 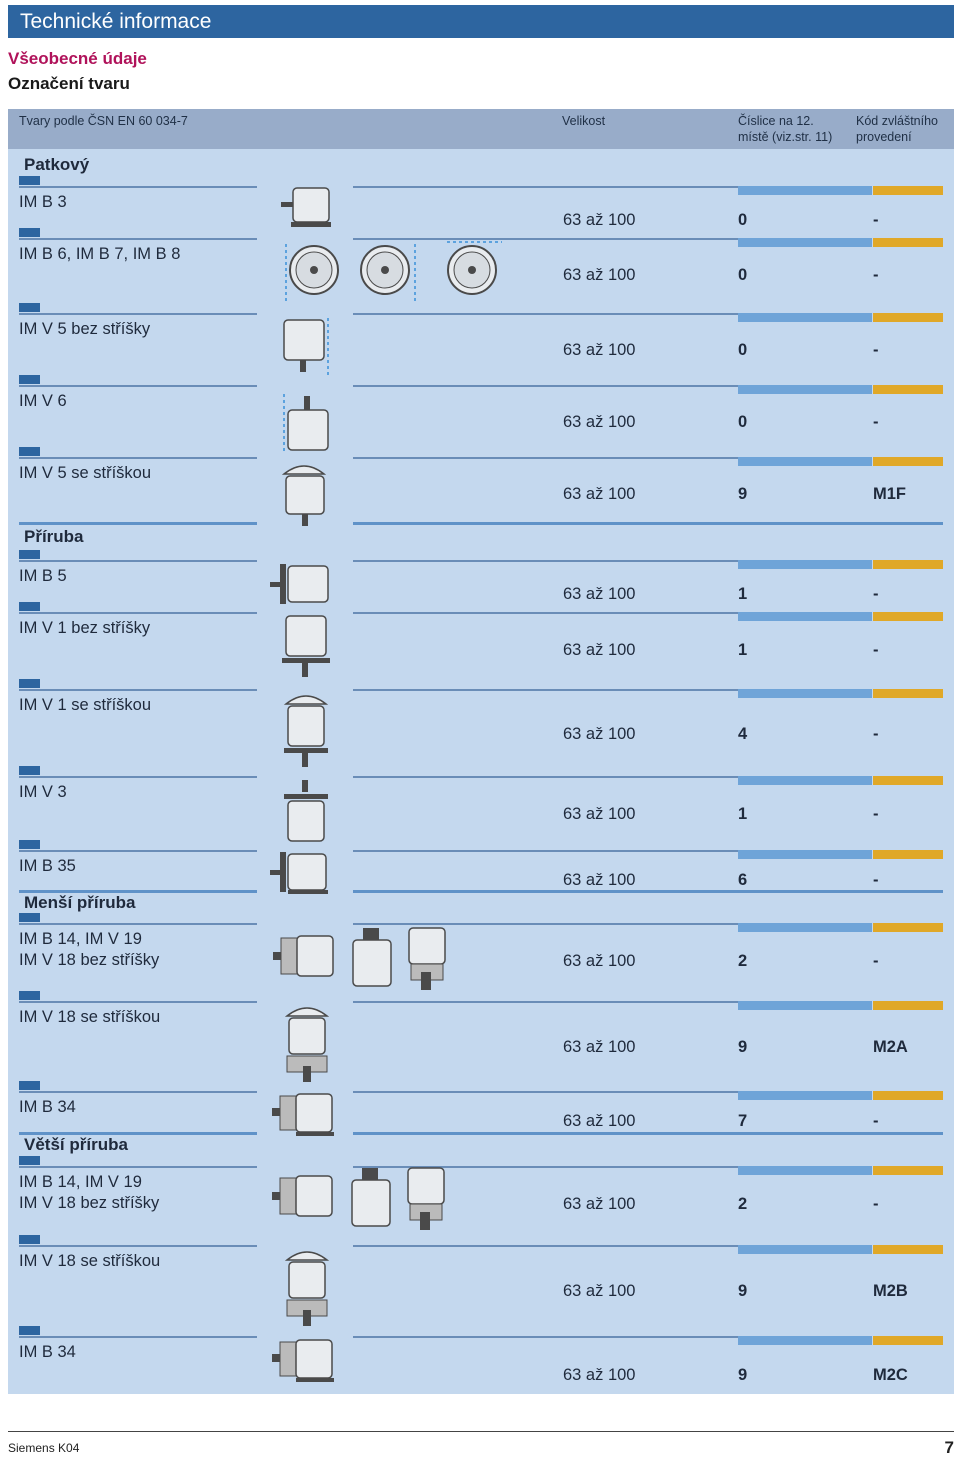 What do you see at coordinates (785, 137) in the screenshot?
I see `col-header-digit-2: místě (viz.str. 11)` at bounding box center [785, 137].